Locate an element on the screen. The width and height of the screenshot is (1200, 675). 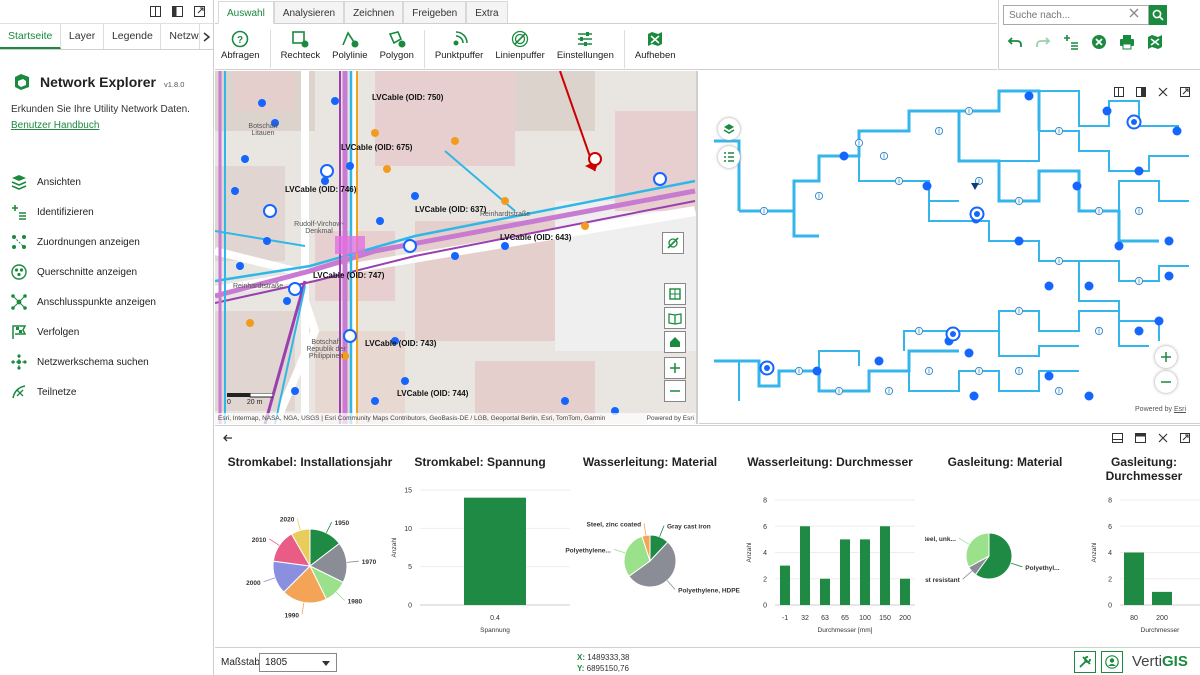
pie-label: 2010 is located at coordinates (259, 540).